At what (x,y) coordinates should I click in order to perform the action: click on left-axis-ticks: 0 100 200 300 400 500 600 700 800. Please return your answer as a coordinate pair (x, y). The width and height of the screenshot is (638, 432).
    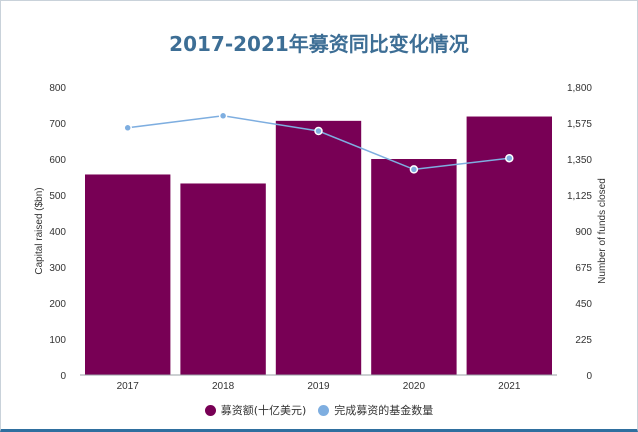
    Looking at the image, I should click on (57, 232).